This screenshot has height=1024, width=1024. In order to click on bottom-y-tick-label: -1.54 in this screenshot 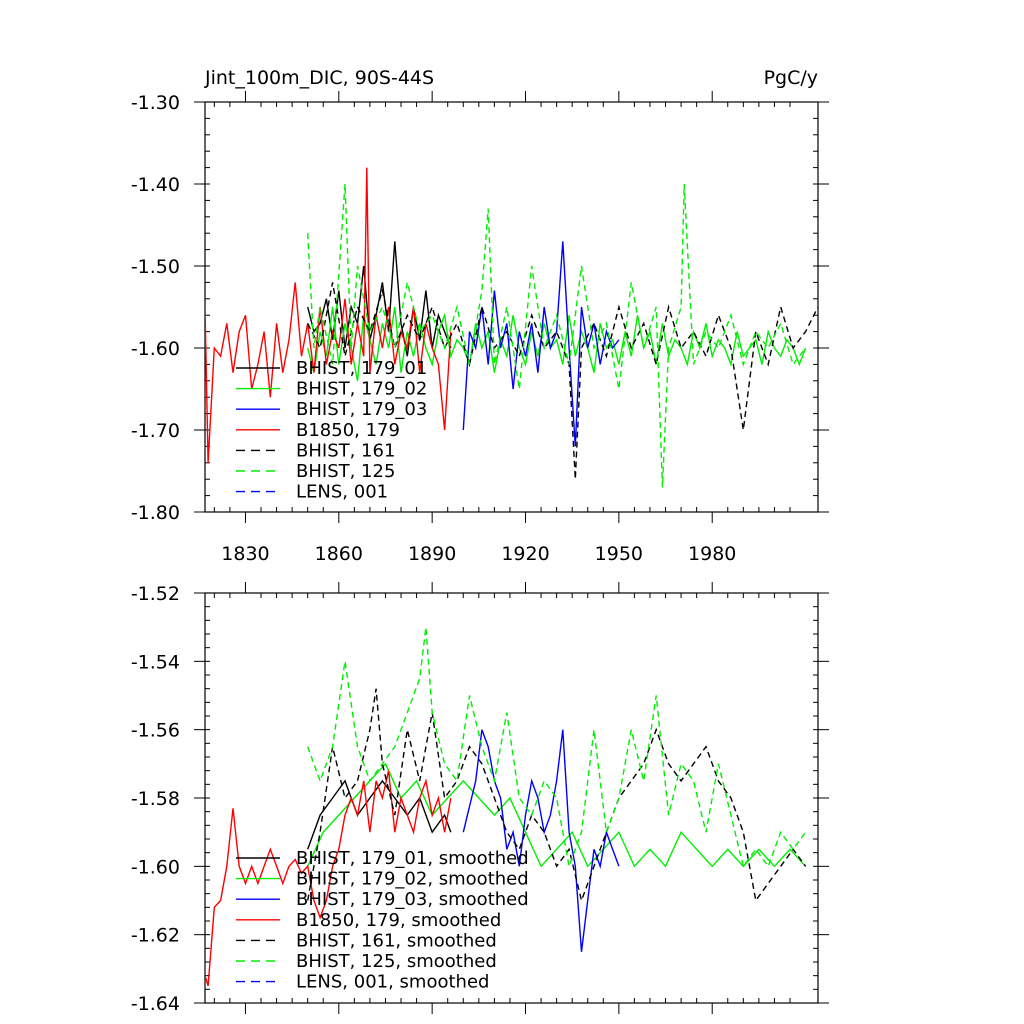, I will do `click(155, 662)`.